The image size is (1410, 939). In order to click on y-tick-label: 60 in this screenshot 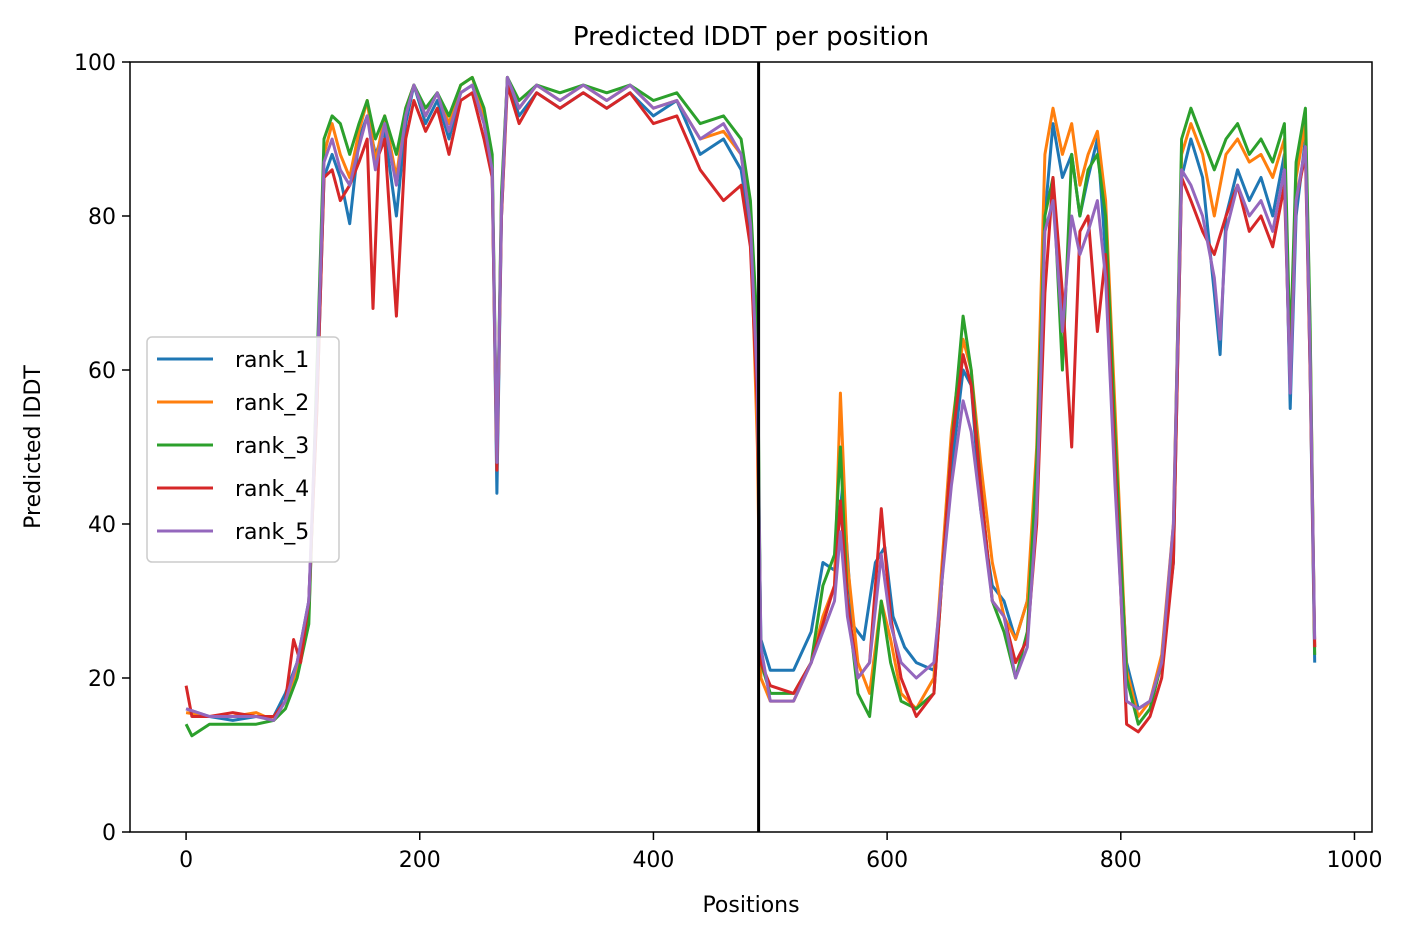, I will do `click(102, 371)`.